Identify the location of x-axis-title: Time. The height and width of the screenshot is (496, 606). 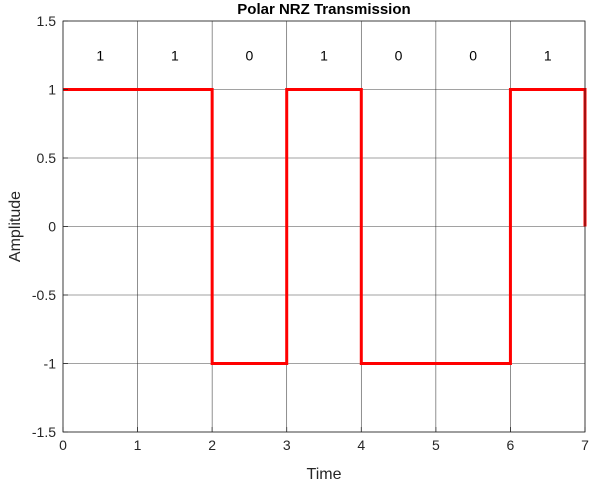
(324, 474).